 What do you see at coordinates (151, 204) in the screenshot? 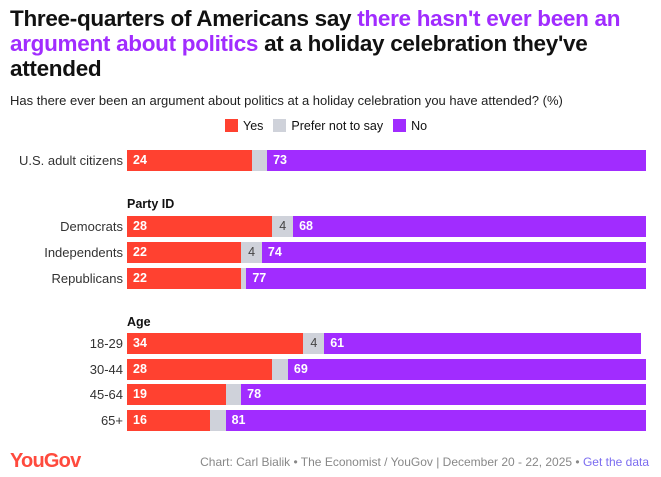
I see `group-header: Party ID` at bounding box center [151, 204].